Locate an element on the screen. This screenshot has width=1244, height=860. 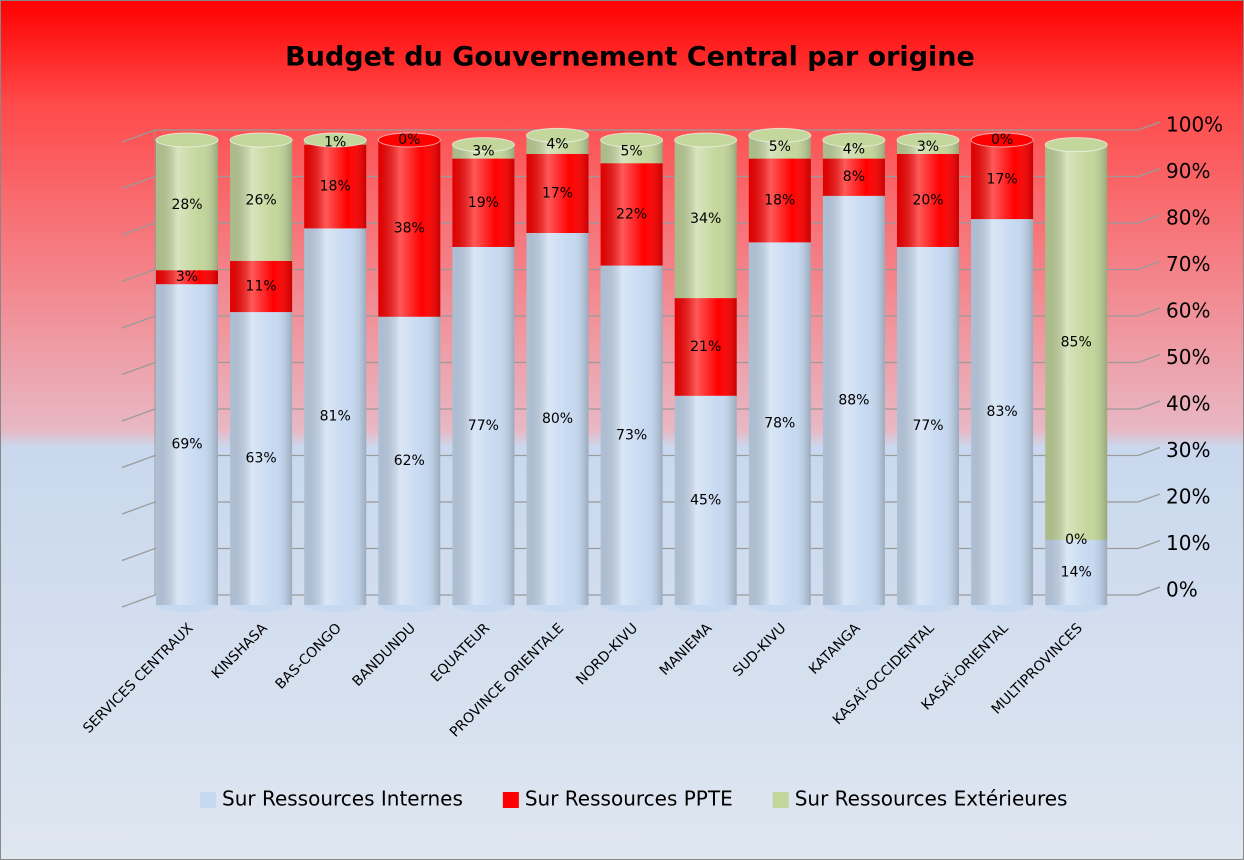
legend-label: Sur Ressources Extérieures is located at coordinates (931, 799).